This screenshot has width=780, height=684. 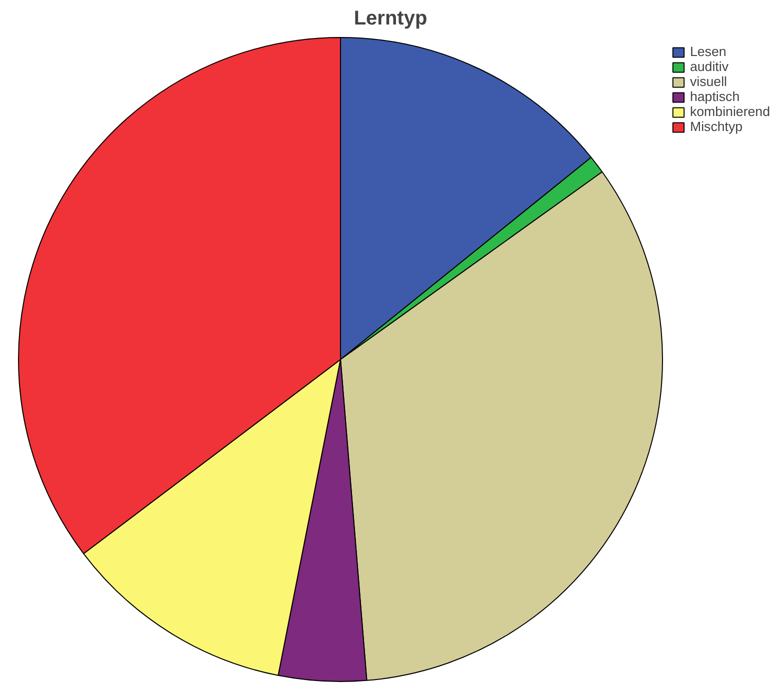 I want to click on legend-label: Mischtyp, so click(x=716, y=126).